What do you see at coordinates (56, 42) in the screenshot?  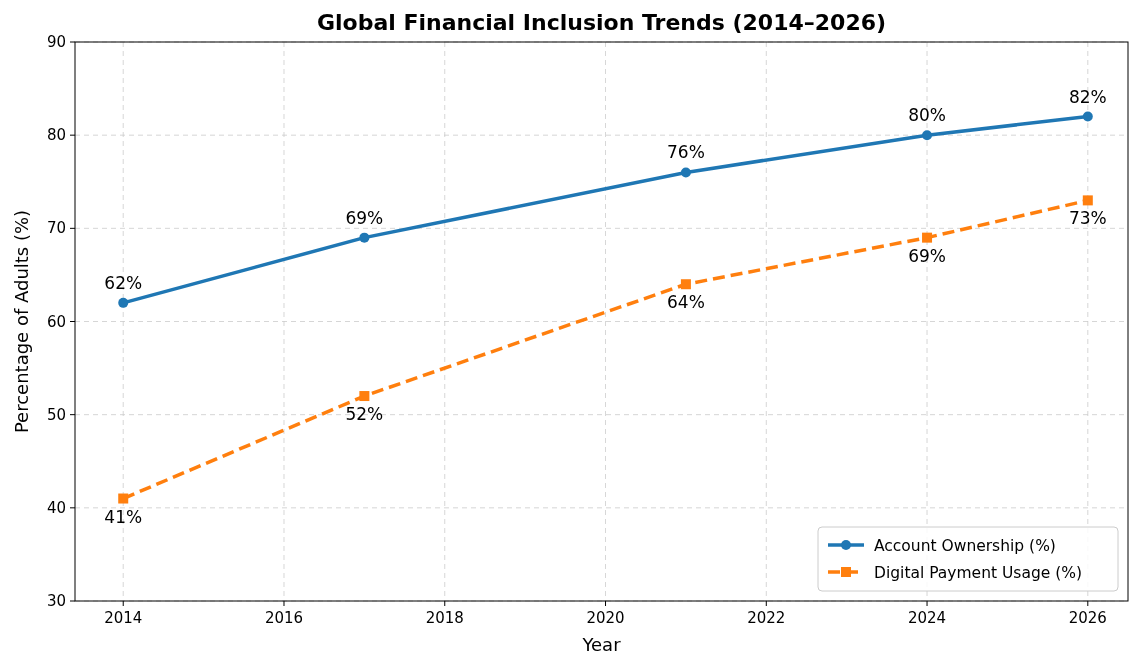 I see `y-tick-label: 90` at bounding box center [56, 42].